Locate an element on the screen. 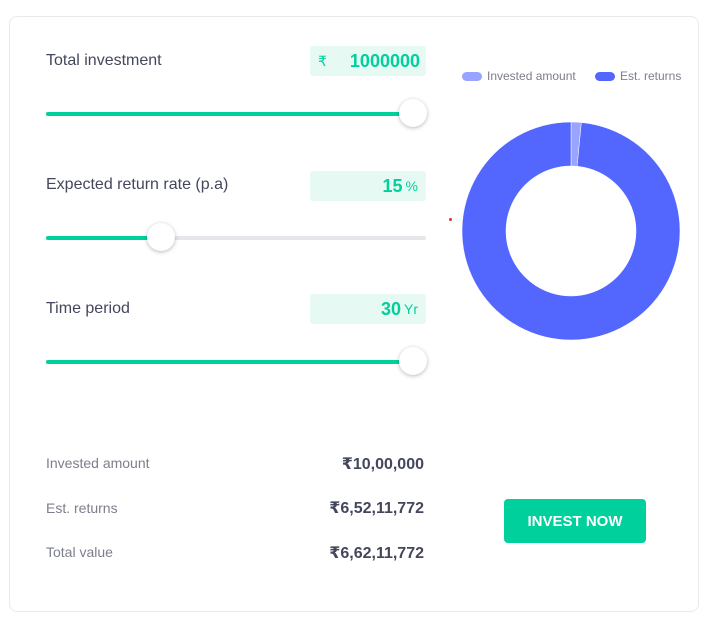 This screenshot has width=720, height=626. invested-amount-value: ₹10,00,000 is located at coordinates (382, 464).